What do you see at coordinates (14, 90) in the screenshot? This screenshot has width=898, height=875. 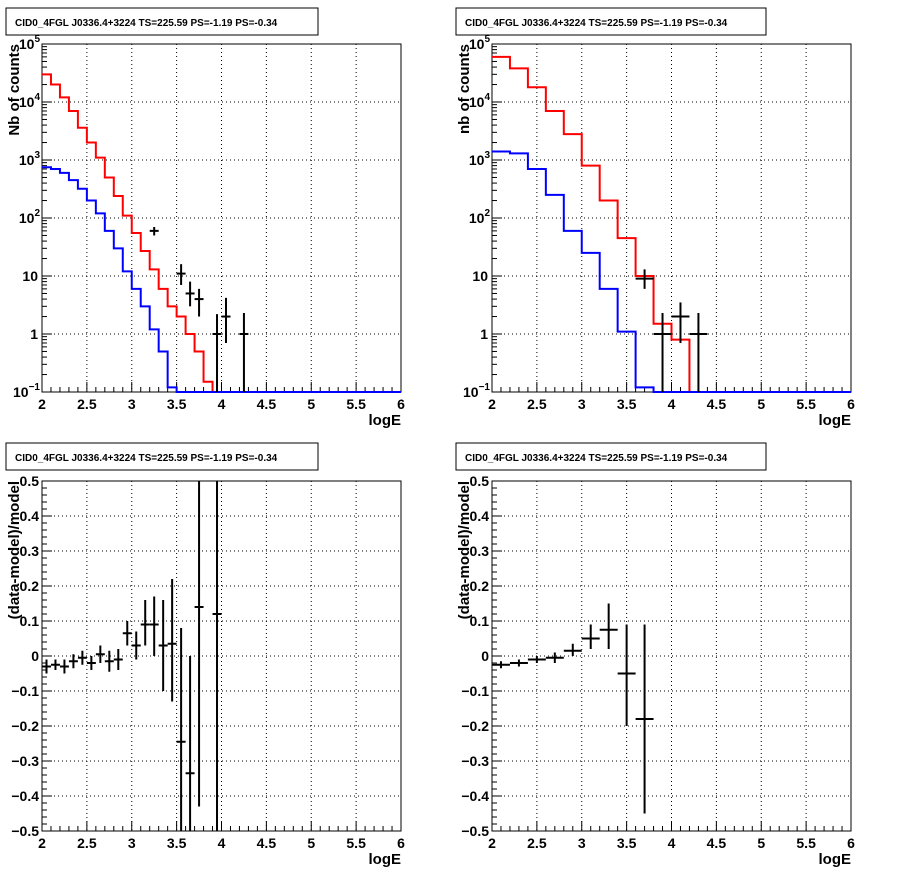 I see `y-axis-label: Nb of counts` at bounding box center [14, 90].